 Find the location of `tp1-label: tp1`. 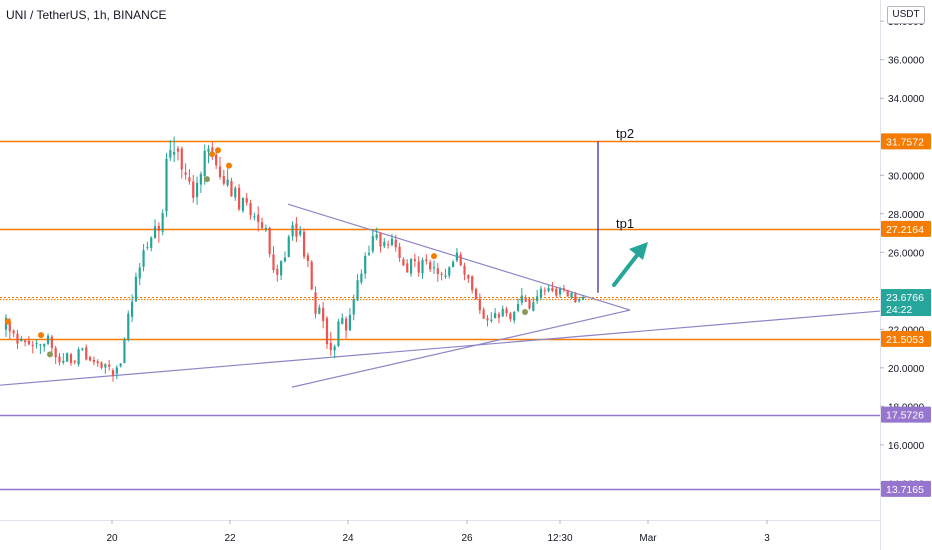

tp1-label: tp1 is located at coordinates (625, 223).